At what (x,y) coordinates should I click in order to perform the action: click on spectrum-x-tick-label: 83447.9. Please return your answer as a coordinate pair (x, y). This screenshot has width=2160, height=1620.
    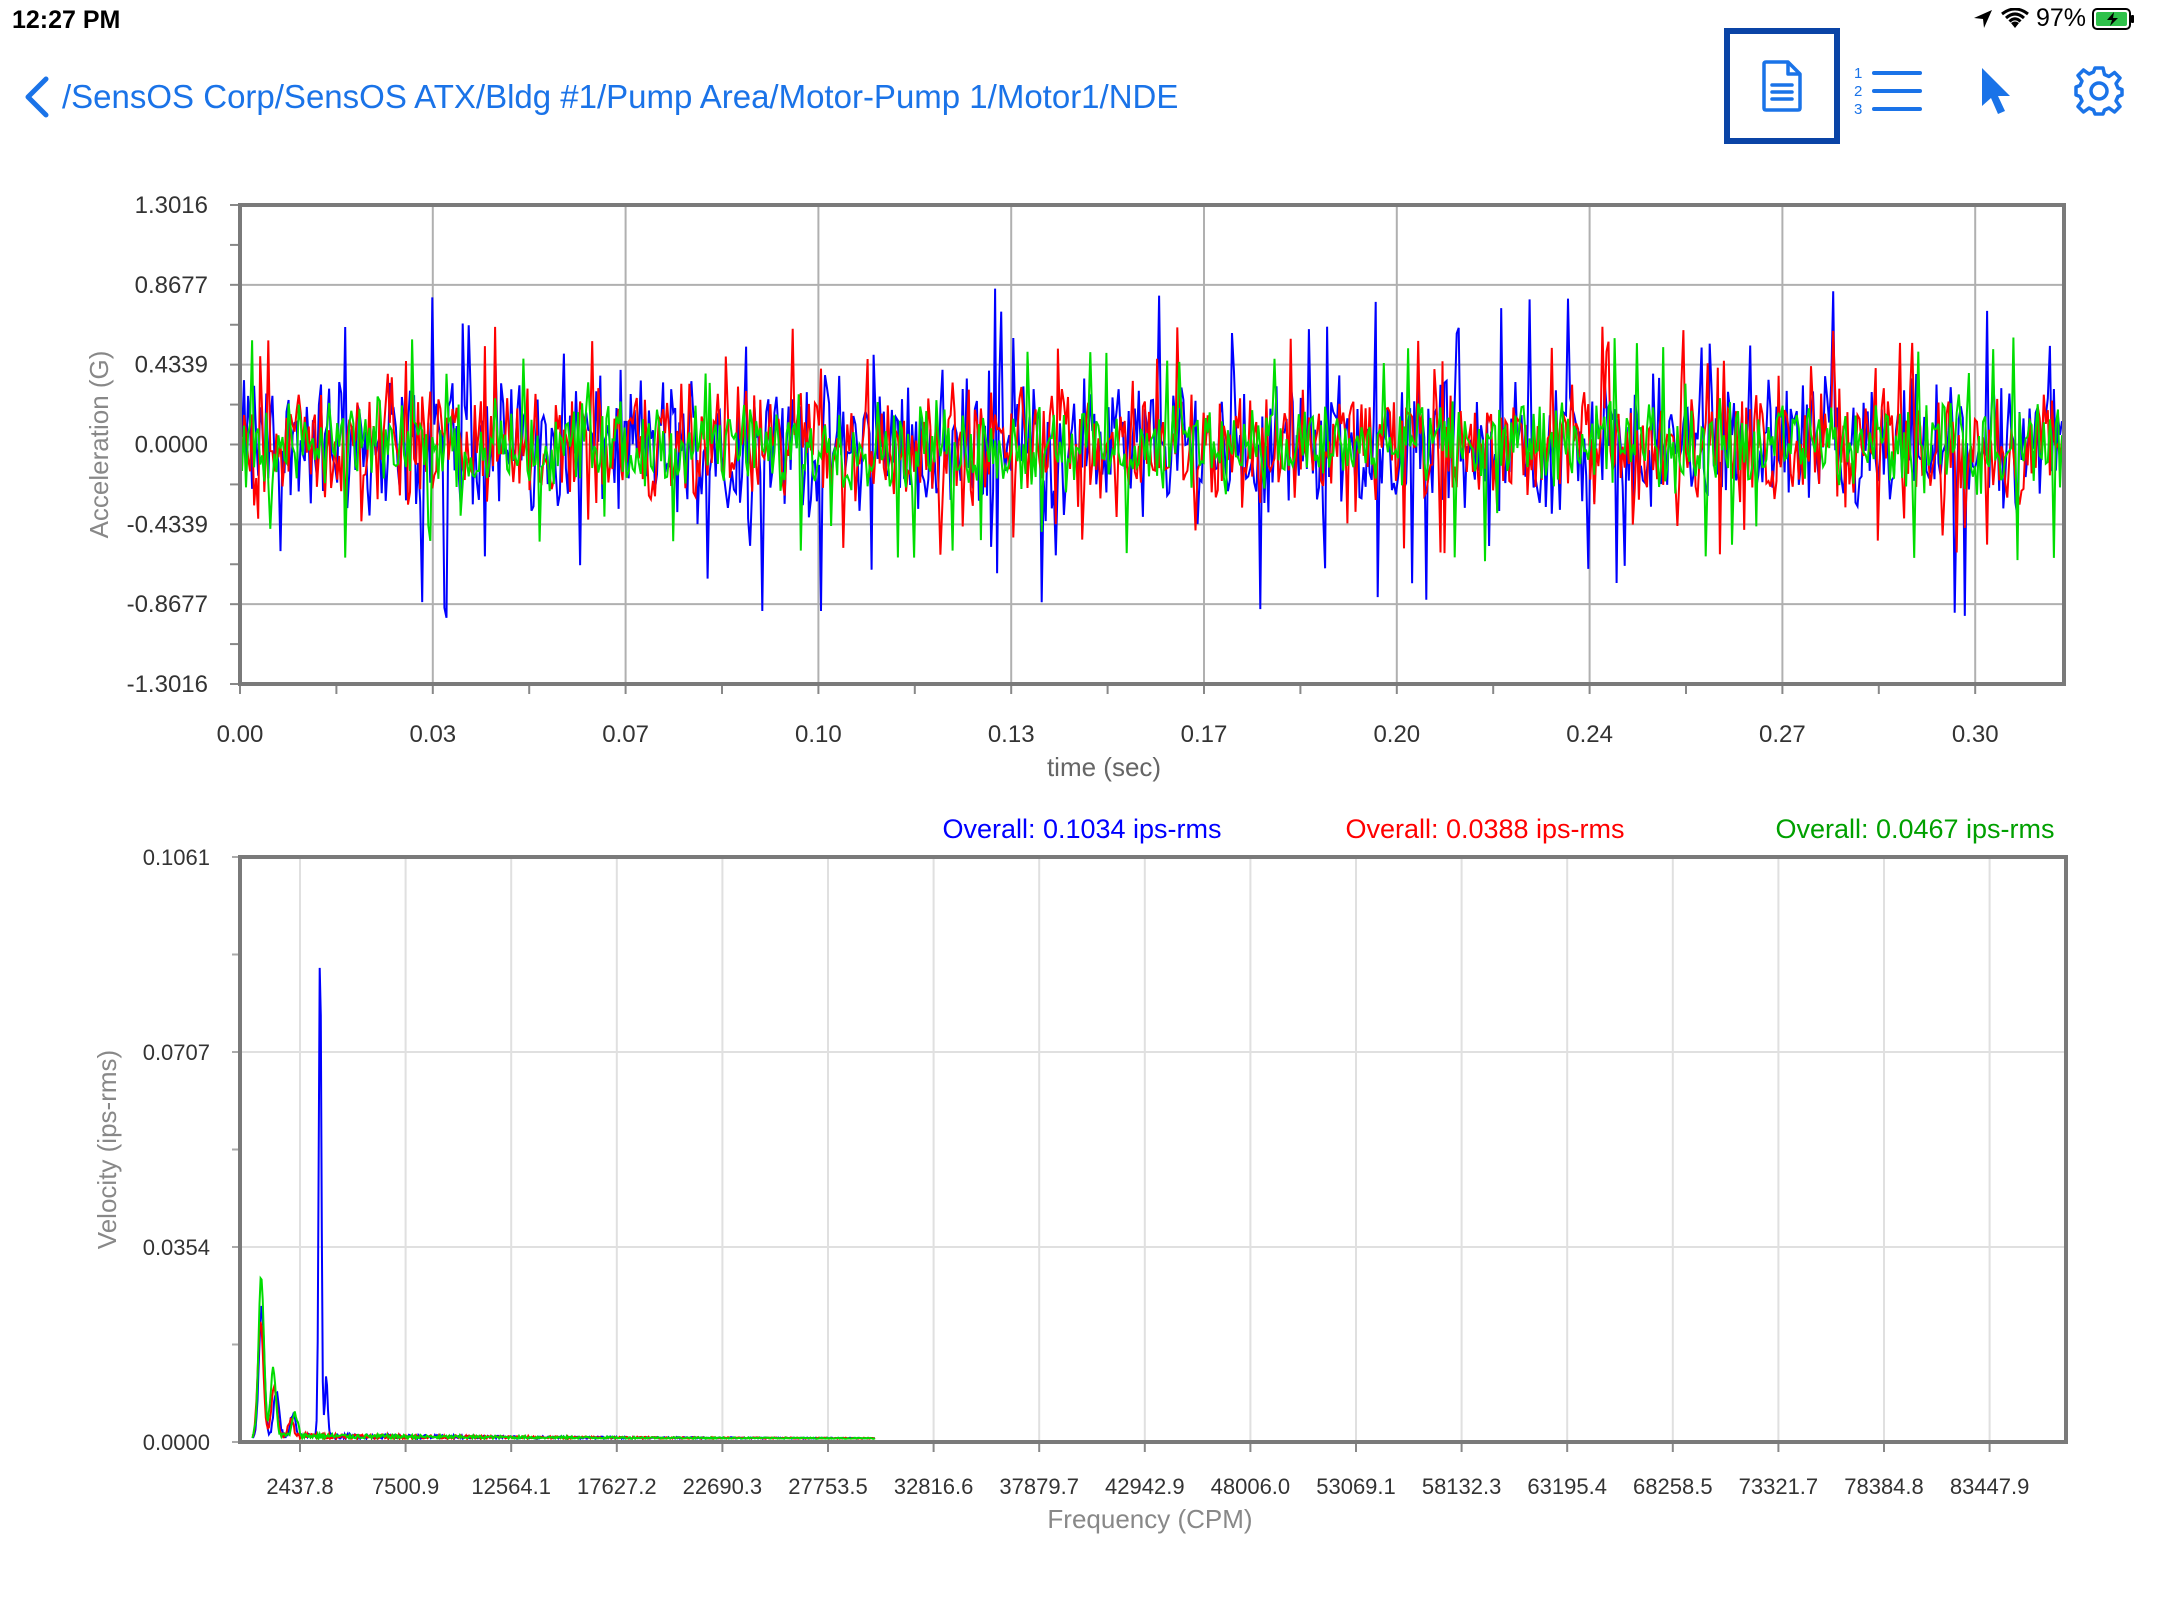
    Looking at the image, I should click on (1990, 1486).